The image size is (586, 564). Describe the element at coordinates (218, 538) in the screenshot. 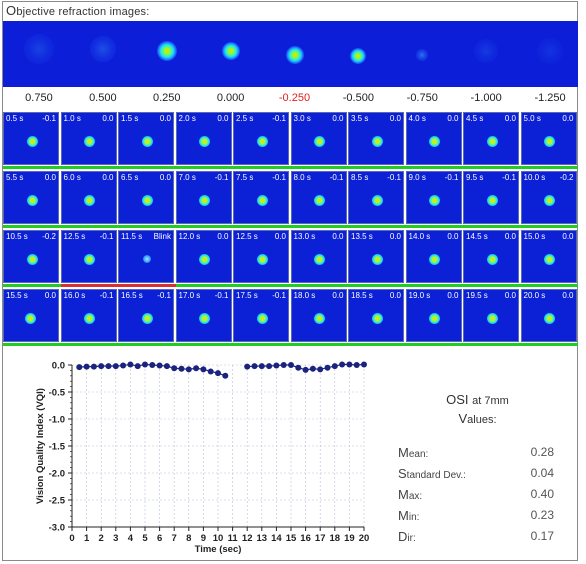

I see `x-tick-label: 10` at that location.